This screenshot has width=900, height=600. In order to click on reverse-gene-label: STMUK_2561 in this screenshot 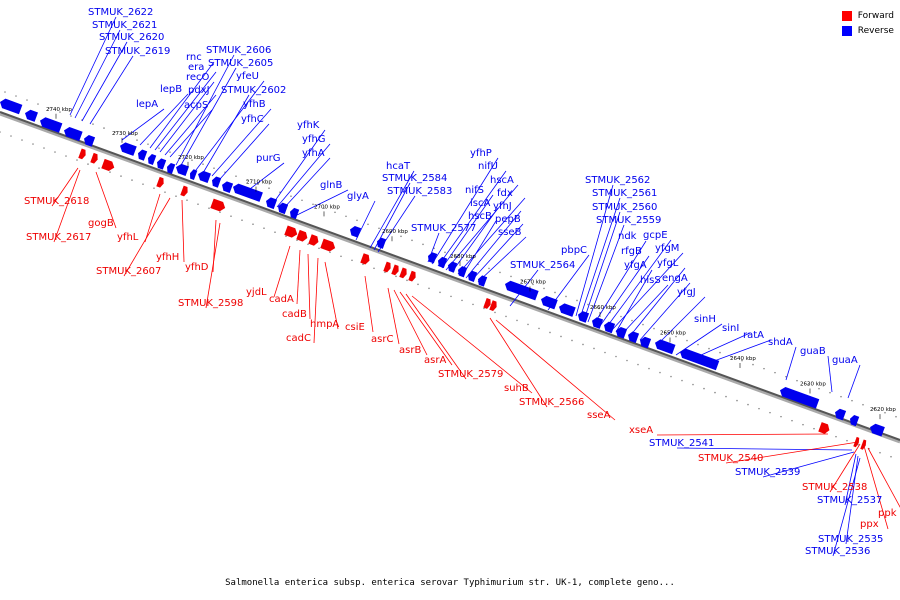, I will do `click(624, 193)`.